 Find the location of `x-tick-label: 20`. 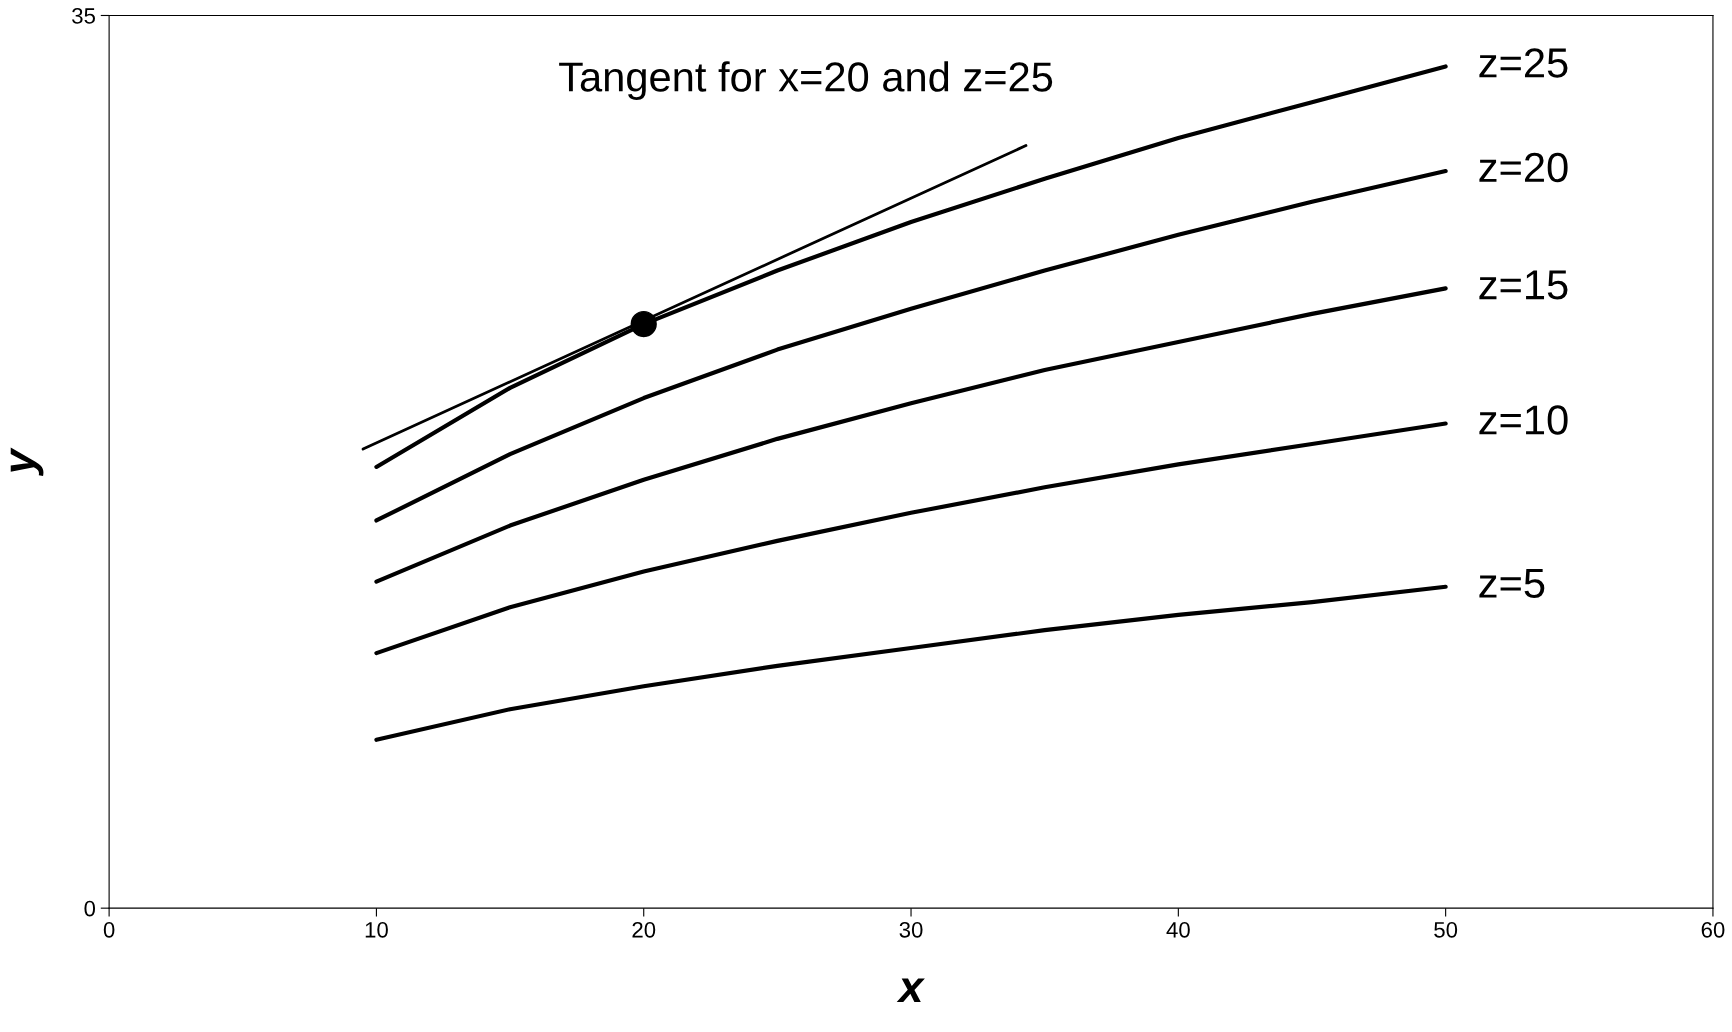

x-tick-label: 20 is located at coordinates (644, 929).